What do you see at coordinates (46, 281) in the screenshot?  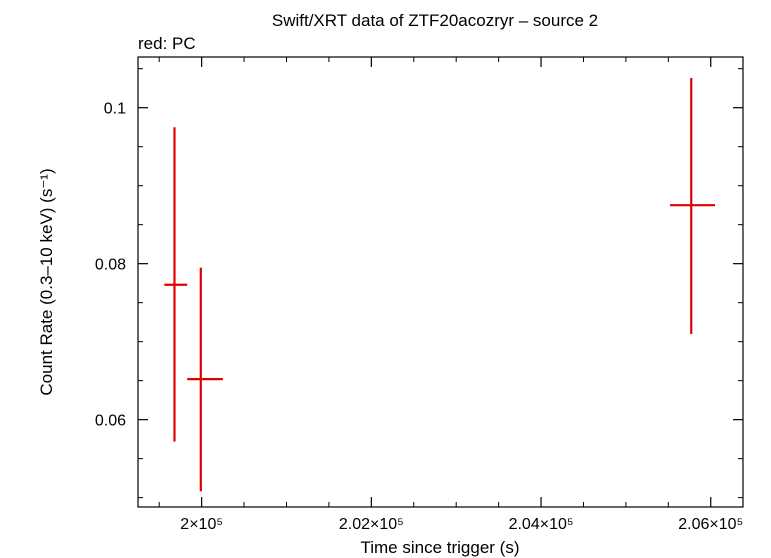 I see `y-axis-label: Count Rate (0.3–10 keV) (s⁻¹)` at bounding box center [46, 281].